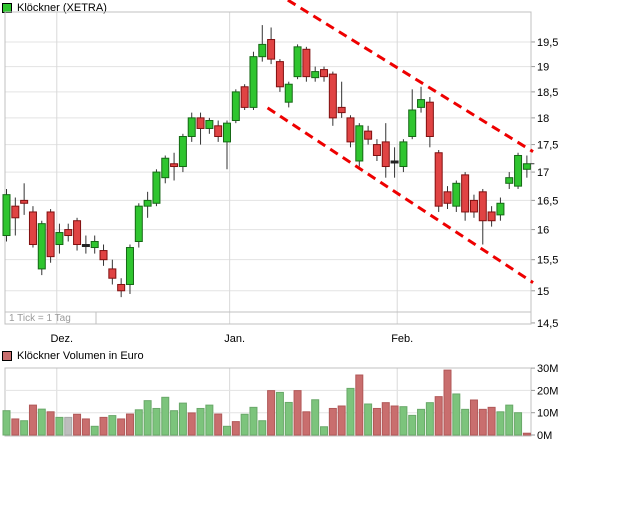 The width and height of the screenshot is (640, 512). What do you see at coordinates (73, 356) in the screenshot?
I see `volume-chart-legend: Klöckner Volumen in Euro` at bounding box center [73, 356].